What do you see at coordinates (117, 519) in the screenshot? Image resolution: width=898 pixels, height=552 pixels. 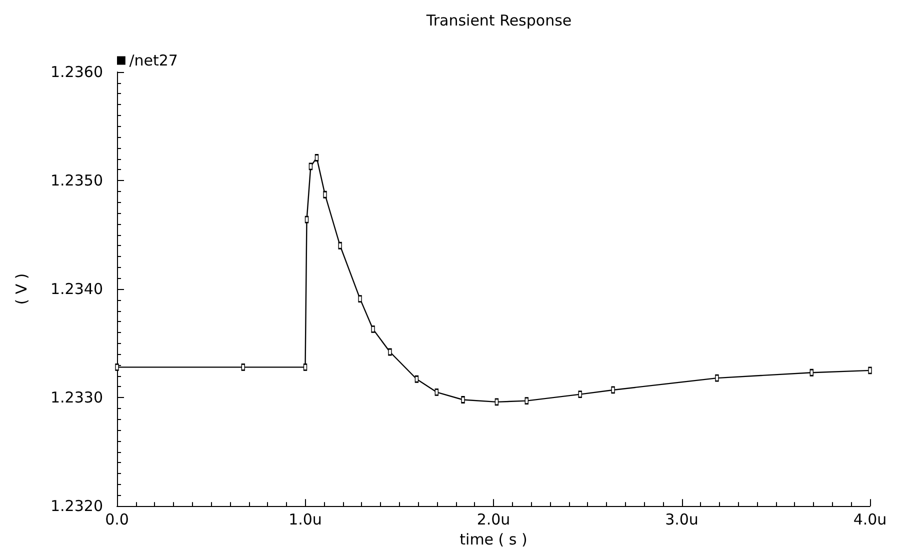 I see `x-tick-label: 0.0` at bounding box center [117, 519].